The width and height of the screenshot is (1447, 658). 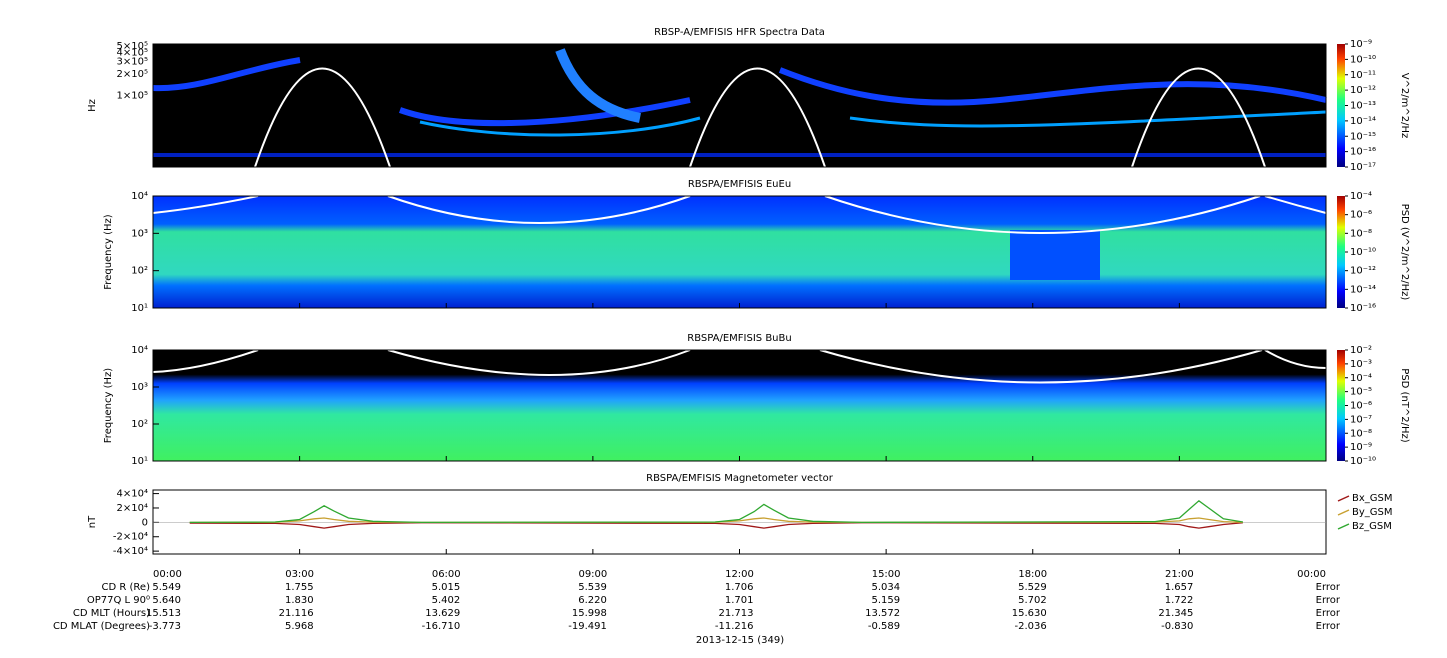 What do you see at coordinates (1179, 587) in the screenshot?
I see `ephemeris-value: 1.657` at bounding box center [1179, 587].